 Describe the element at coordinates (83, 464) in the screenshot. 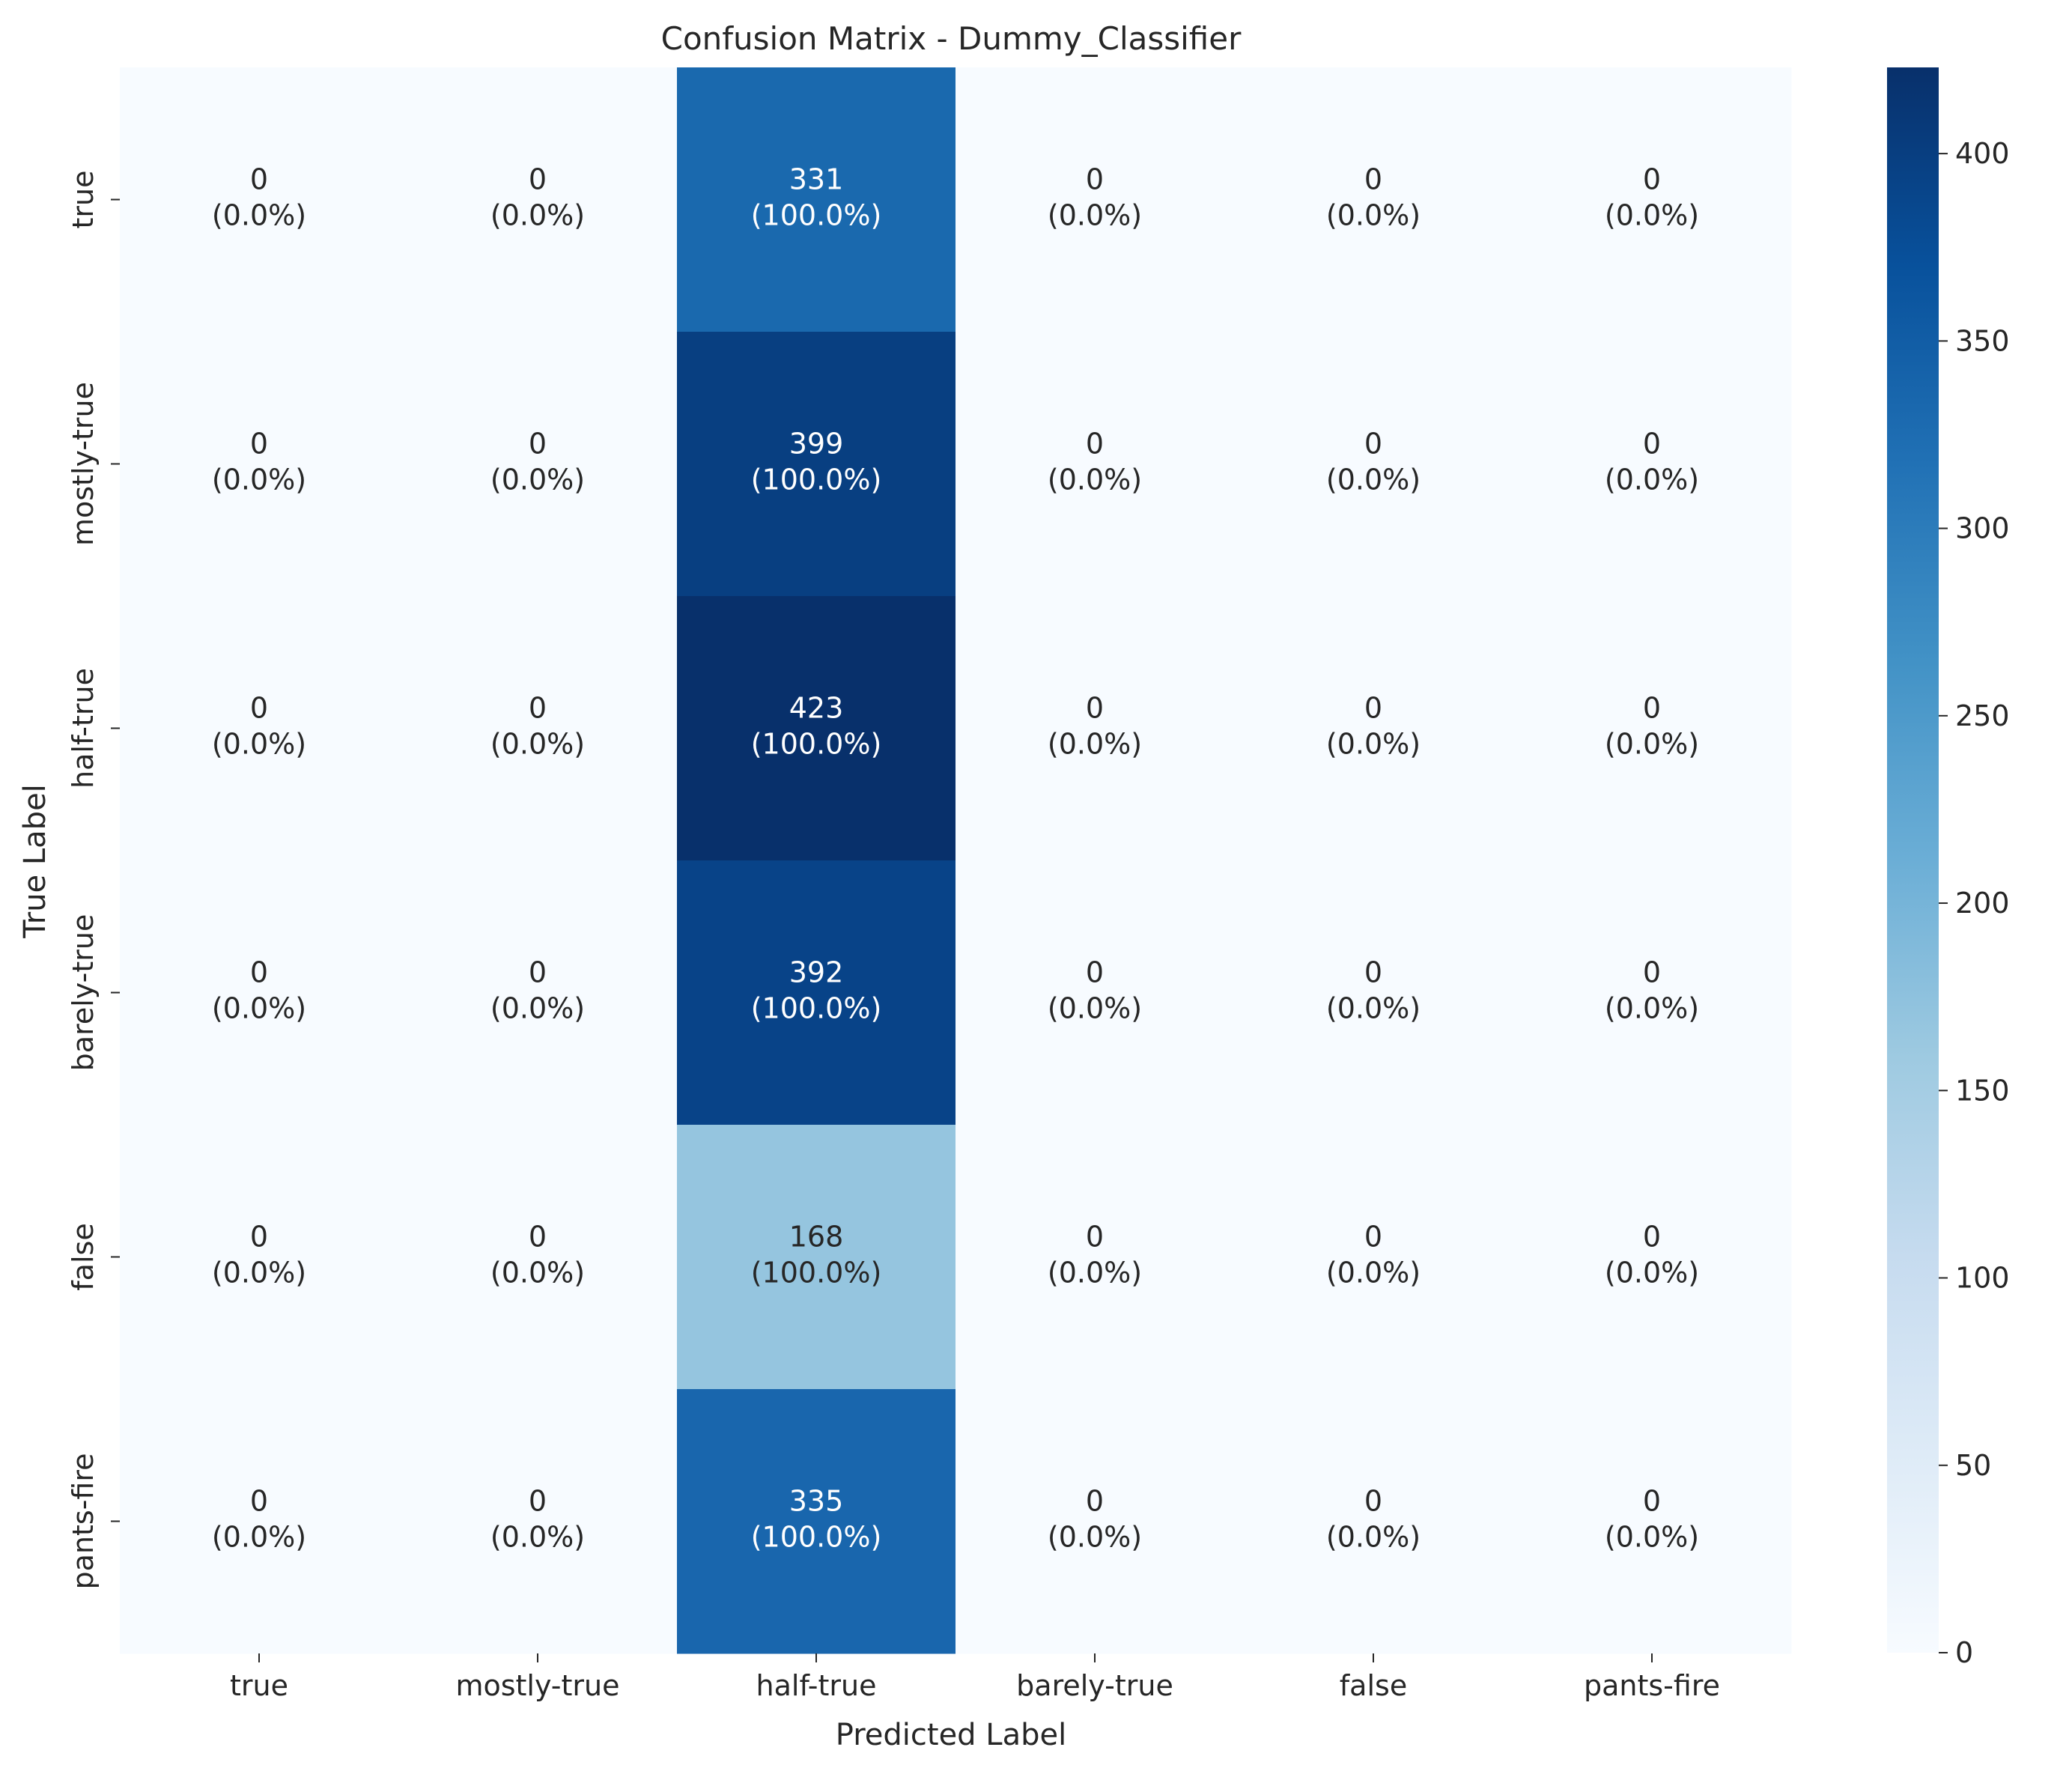

I see `y-tick-label: mostly-true` at that location.